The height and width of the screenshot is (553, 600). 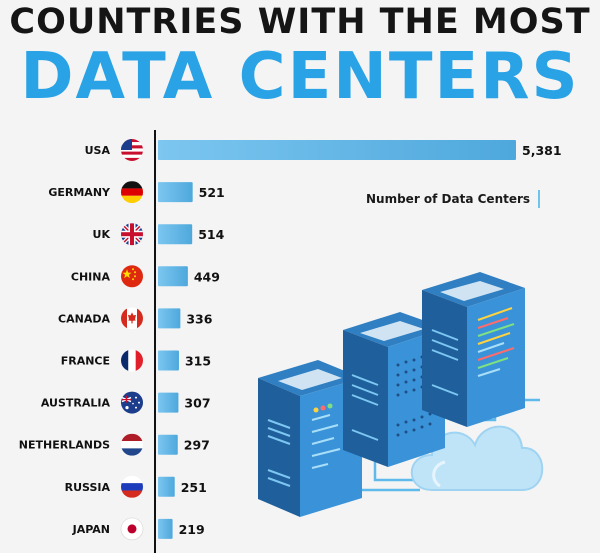 What do you see at coordinates (207, 276) in the screenshot?
I see `value-label: 449` at bounding box center [207, 276].